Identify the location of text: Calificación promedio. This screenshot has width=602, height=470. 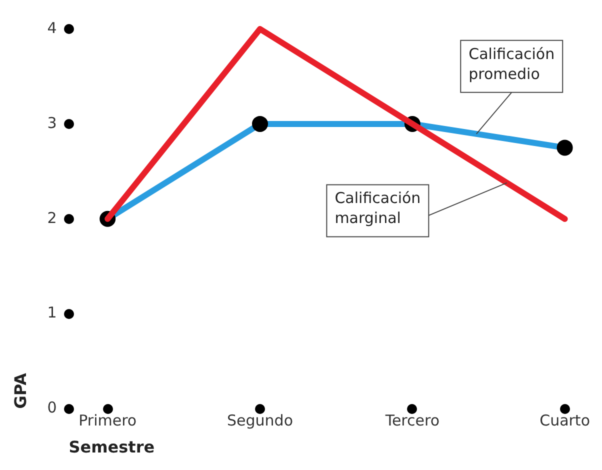
(511, 63).